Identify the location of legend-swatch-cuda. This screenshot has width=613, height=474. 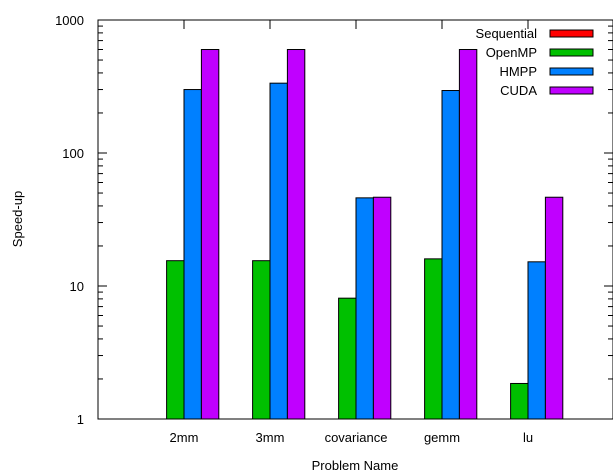
(571, 90).